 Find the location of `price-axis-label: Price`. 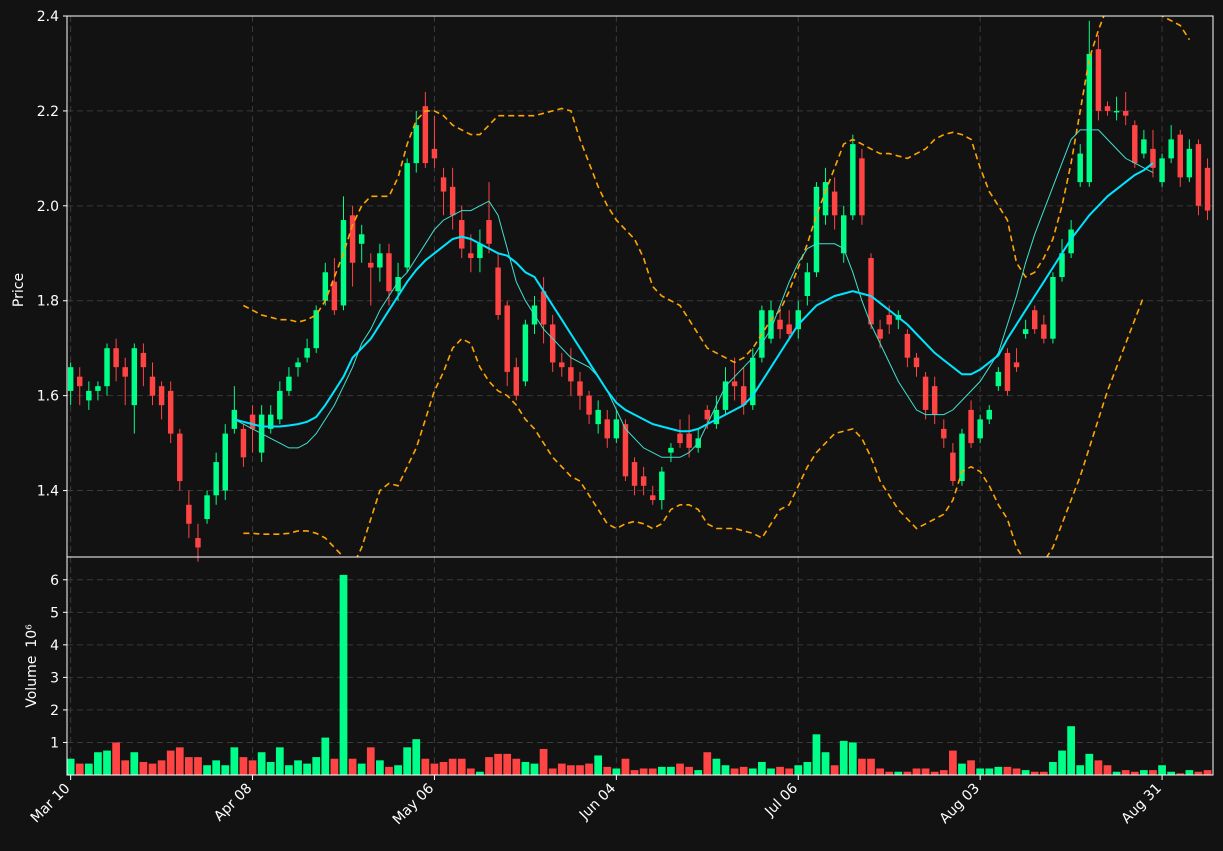

price-axis-label: Price is located at coordinates (19, 290).